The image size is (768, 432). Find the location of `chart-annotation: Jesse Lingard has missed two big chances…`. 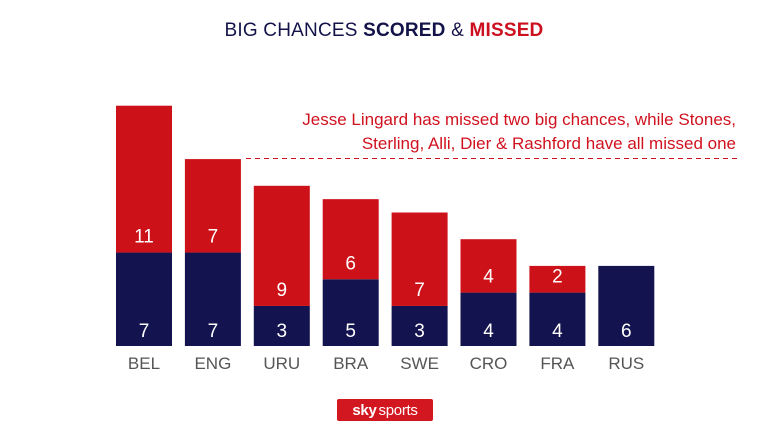

chart-annotation: Jesse Lingard has missed two big chances… is located at coordinates (476, 132).